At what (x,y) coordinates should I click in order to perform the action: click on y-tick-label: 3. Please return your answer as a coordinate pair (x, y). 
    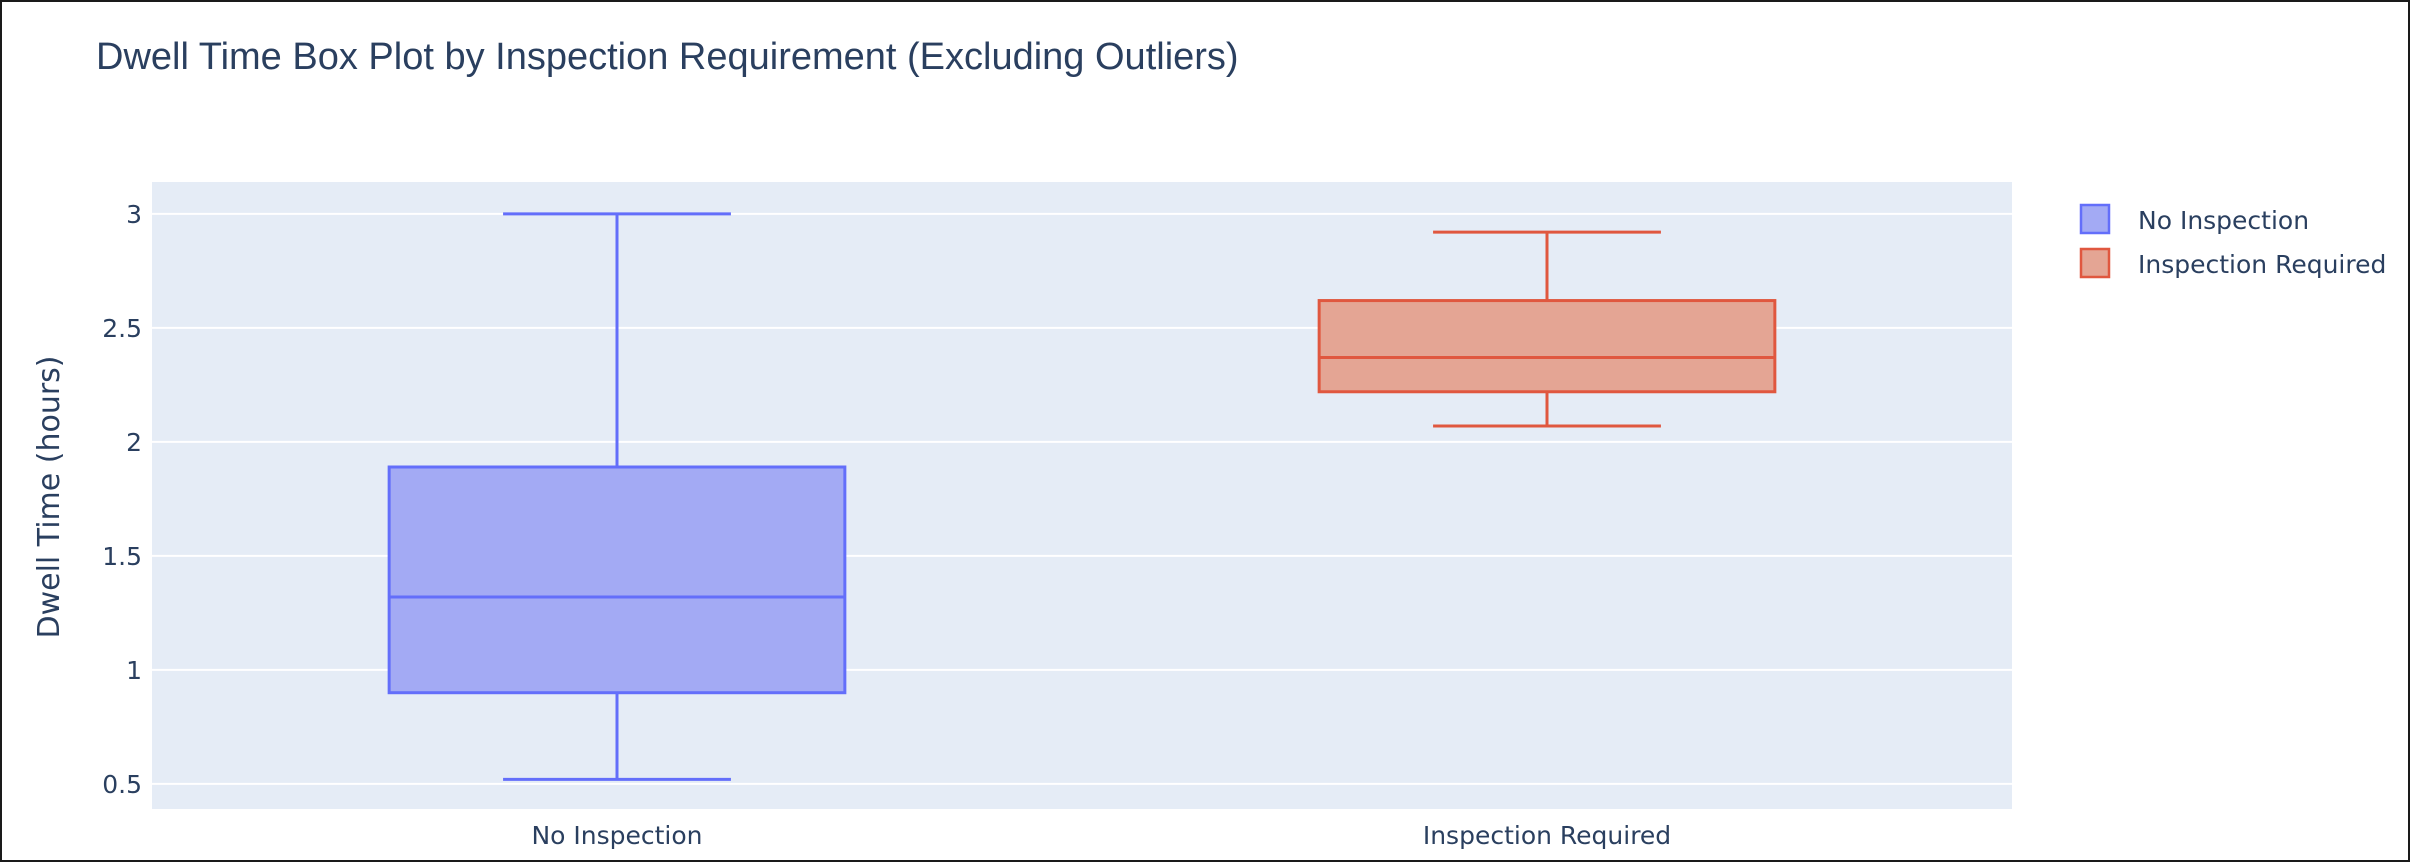
    Looking at the image, I should click on (134, 214).